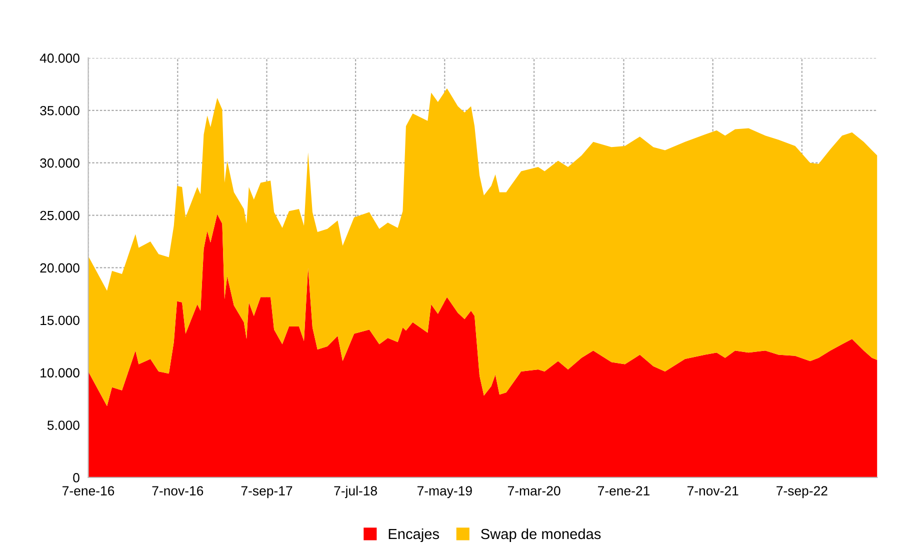  What do you see at coordinates (63, 425) in the screenshot?
I see `y-tick-label: 5.000` at bounding box center [63, 425].